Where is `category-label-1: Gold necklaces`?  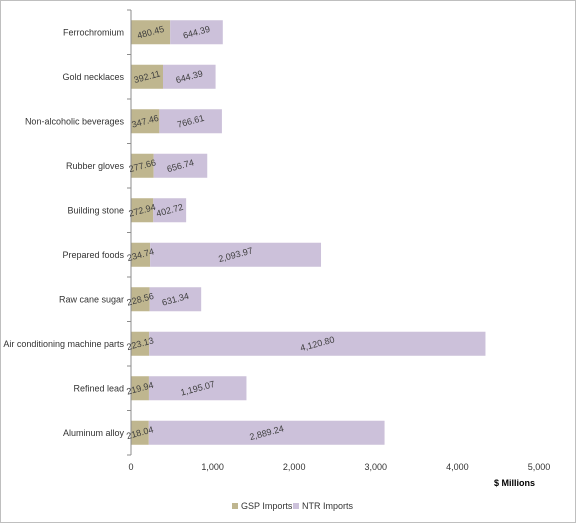 category-label-1: Gold necklaces is located at coordinates (93, 77).